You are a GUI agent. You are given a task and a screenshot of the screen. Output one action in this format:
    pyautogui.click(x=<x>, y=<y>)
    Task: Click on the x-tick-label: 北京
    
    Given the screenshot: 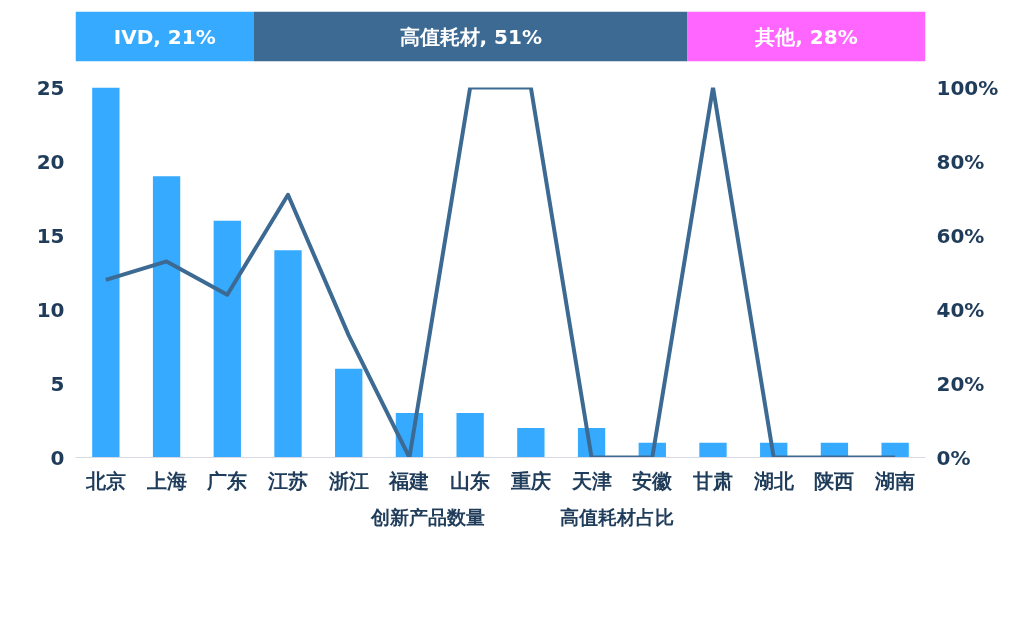 What is the action you would take?
    pyautogui.click(x=105, y=480)
    